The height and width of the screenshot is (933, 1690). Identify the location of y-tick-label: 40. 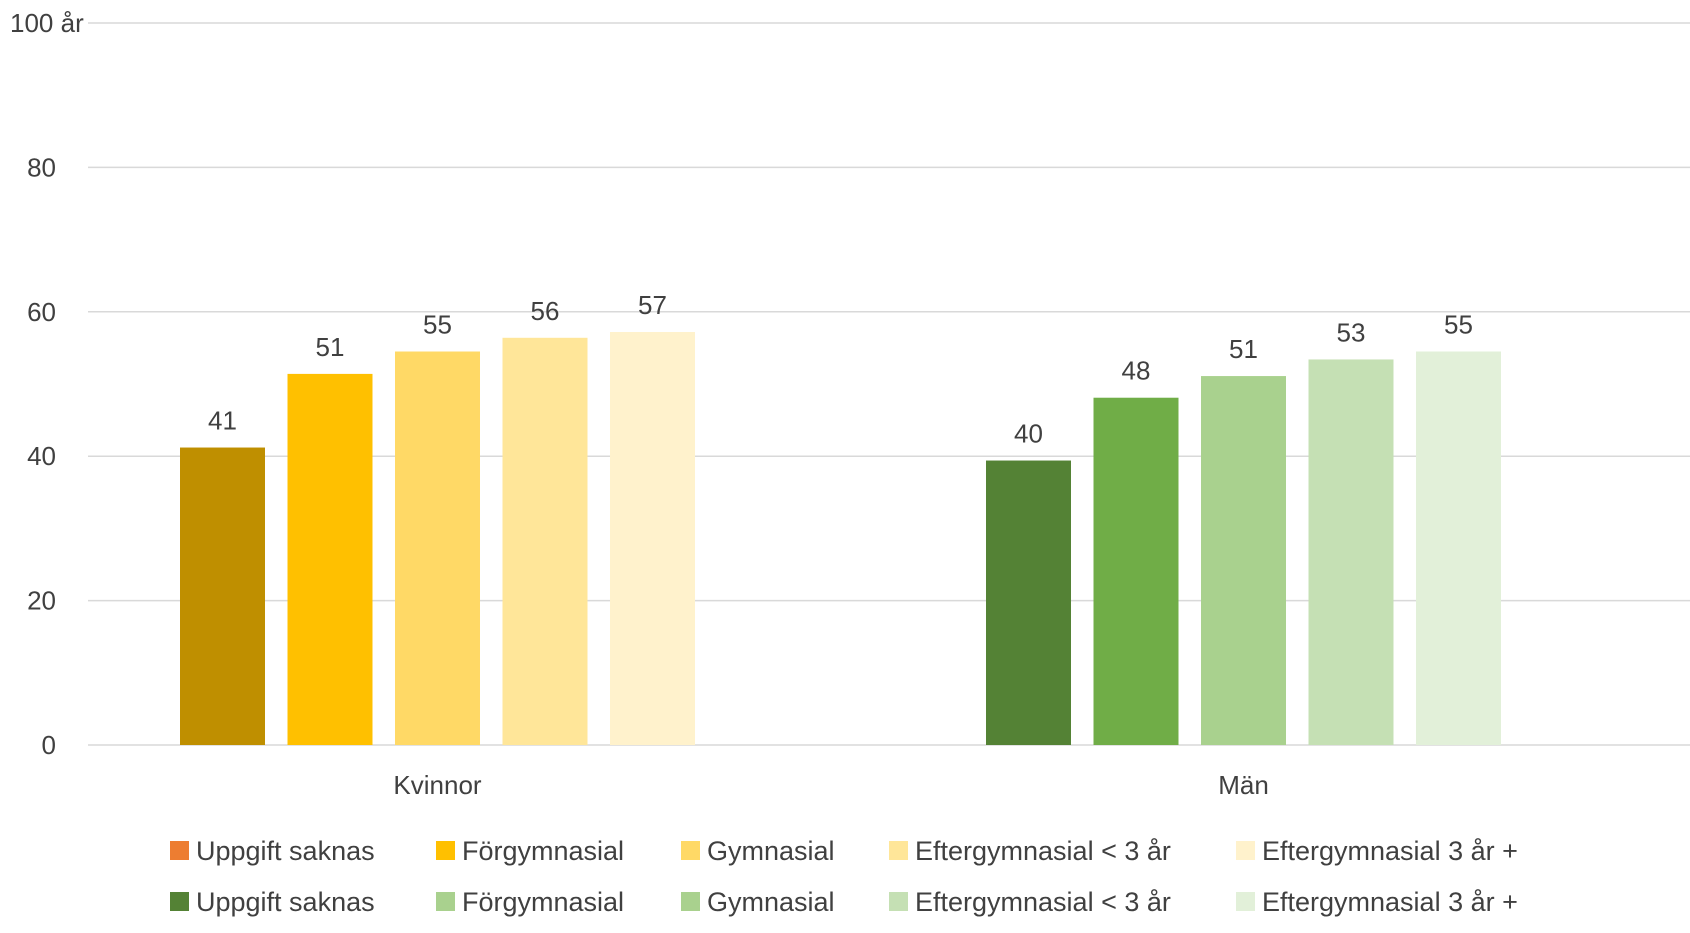
(41, 456).